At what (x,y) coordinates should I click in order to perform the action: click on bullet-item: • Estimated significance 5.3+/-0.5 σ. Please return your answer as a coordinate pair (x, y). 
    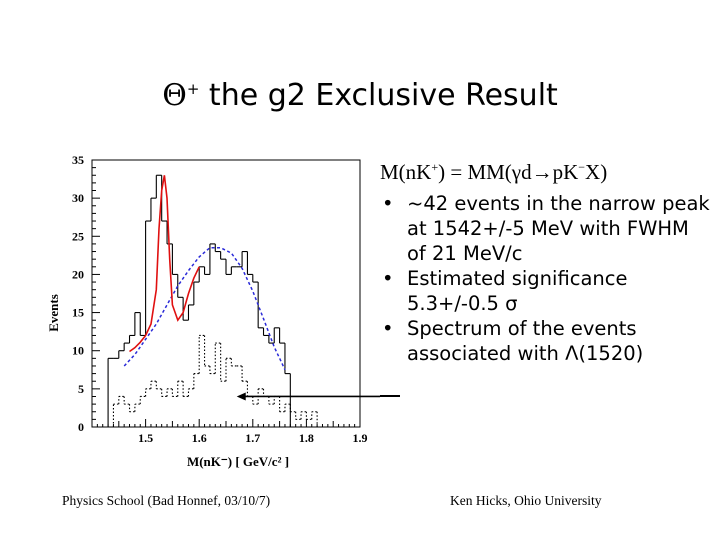
    Looking at the image, I should click on (505, 291).